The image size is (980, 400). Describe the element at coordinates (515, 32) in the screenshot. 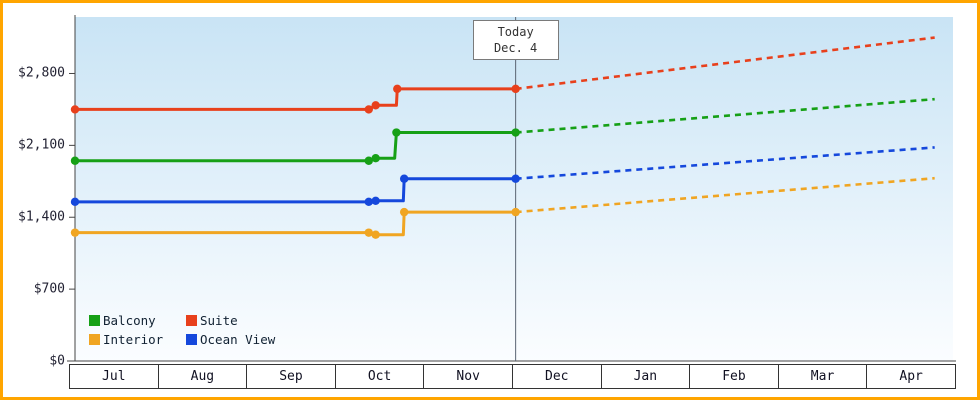

I see `today-label-line1: Today` at that location.